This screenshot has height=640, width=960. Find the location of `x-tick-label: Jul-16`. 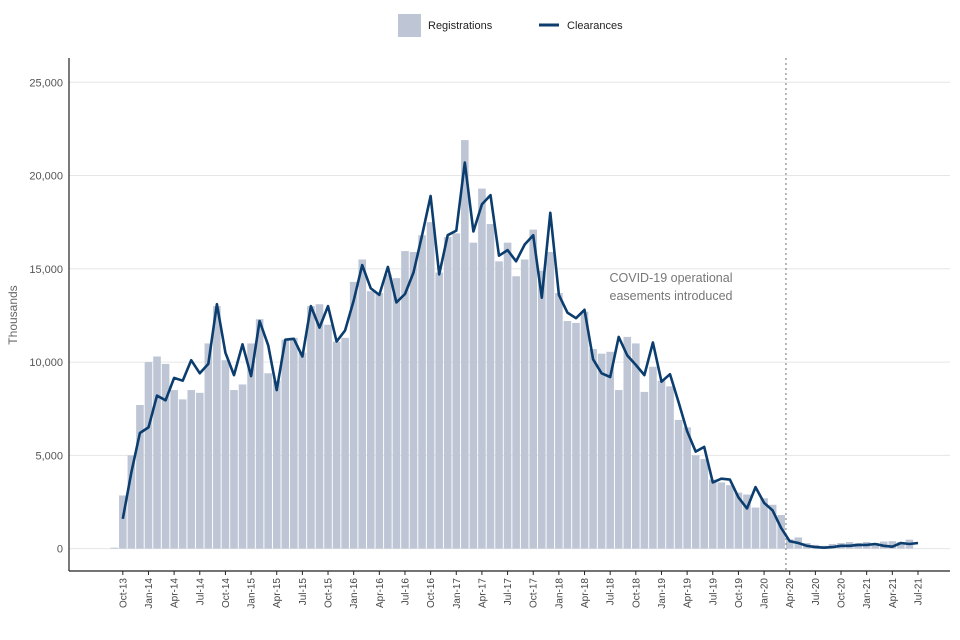

x-tick-label: Jul-16 is located at coordinates (406, 592).